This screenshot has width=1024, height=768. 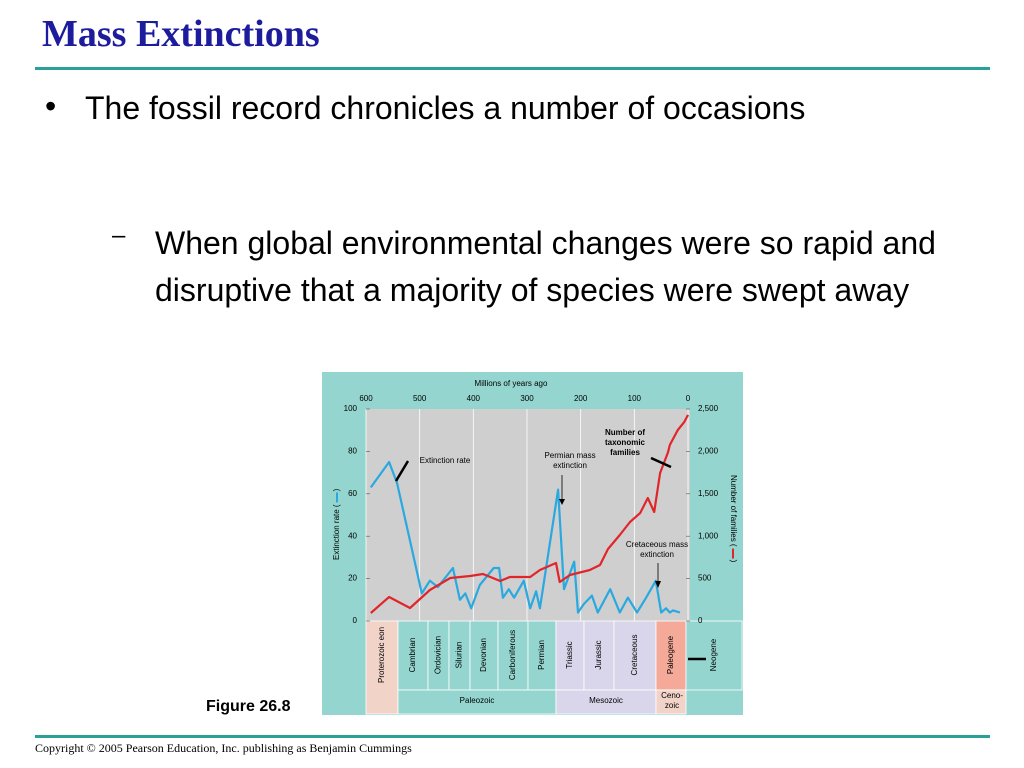 What do you see at coordinates (708, 535) in the screenshot?
I see `y2-tick-label: 1,000` at bounding box center [708, 535].